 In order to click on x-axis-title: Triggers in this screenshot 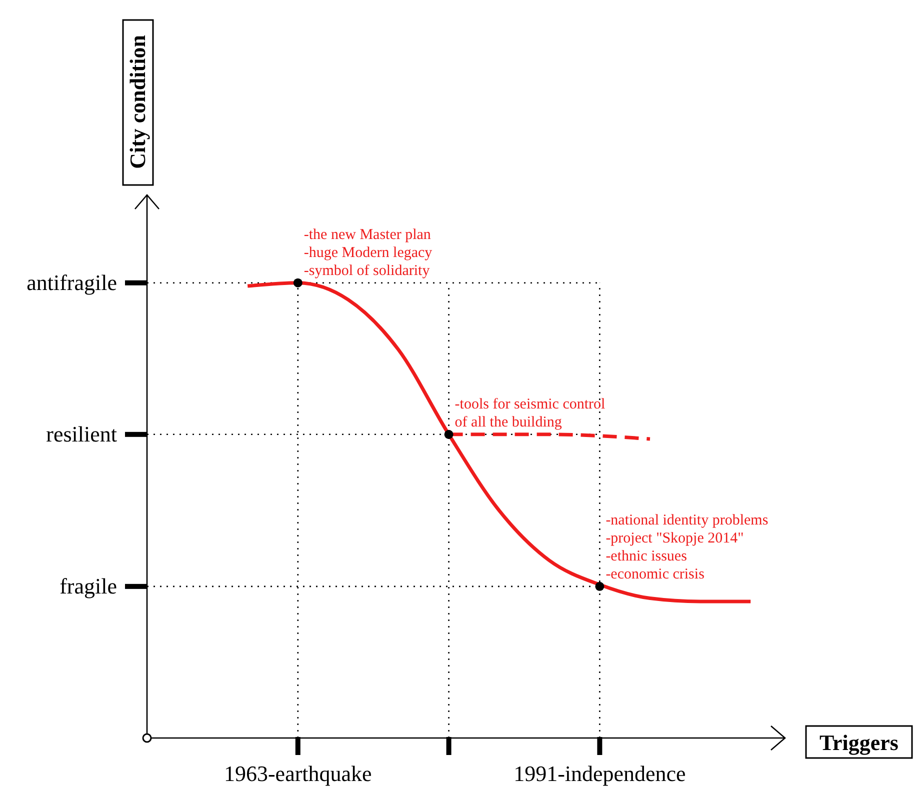, I will do `click(859, 742)`.